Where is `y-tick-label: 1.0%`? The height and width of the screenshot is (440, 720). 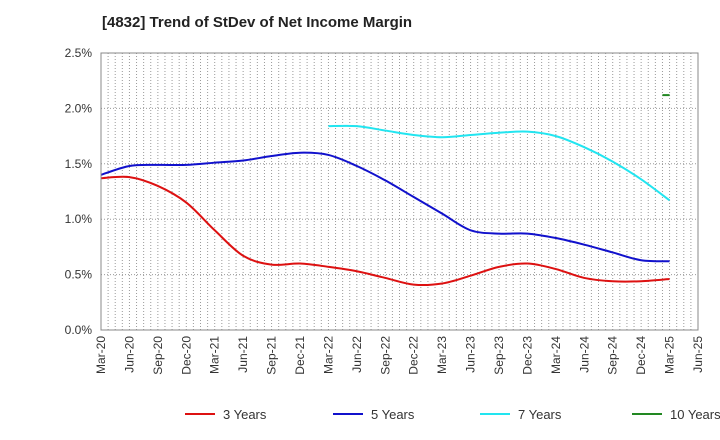 y-tick-label: 1.0% is located at coordinates (79, 219).